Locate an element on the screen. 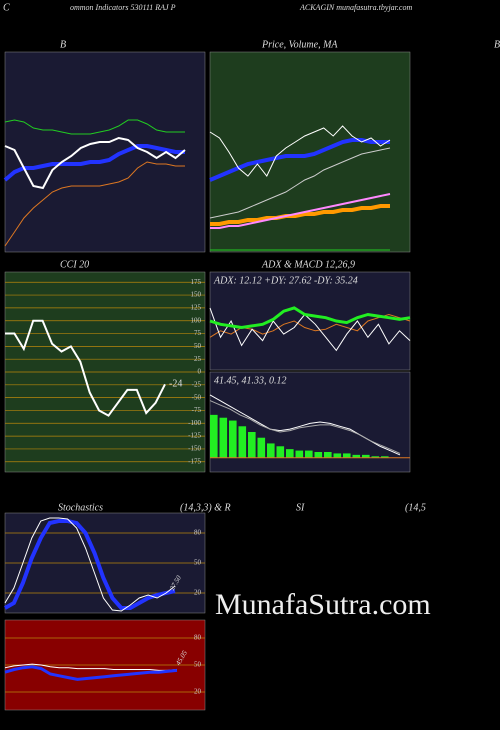 Image resolution: width=500 pixels, height=730 pixels. header-left: C is located at coordinates (6, 7).